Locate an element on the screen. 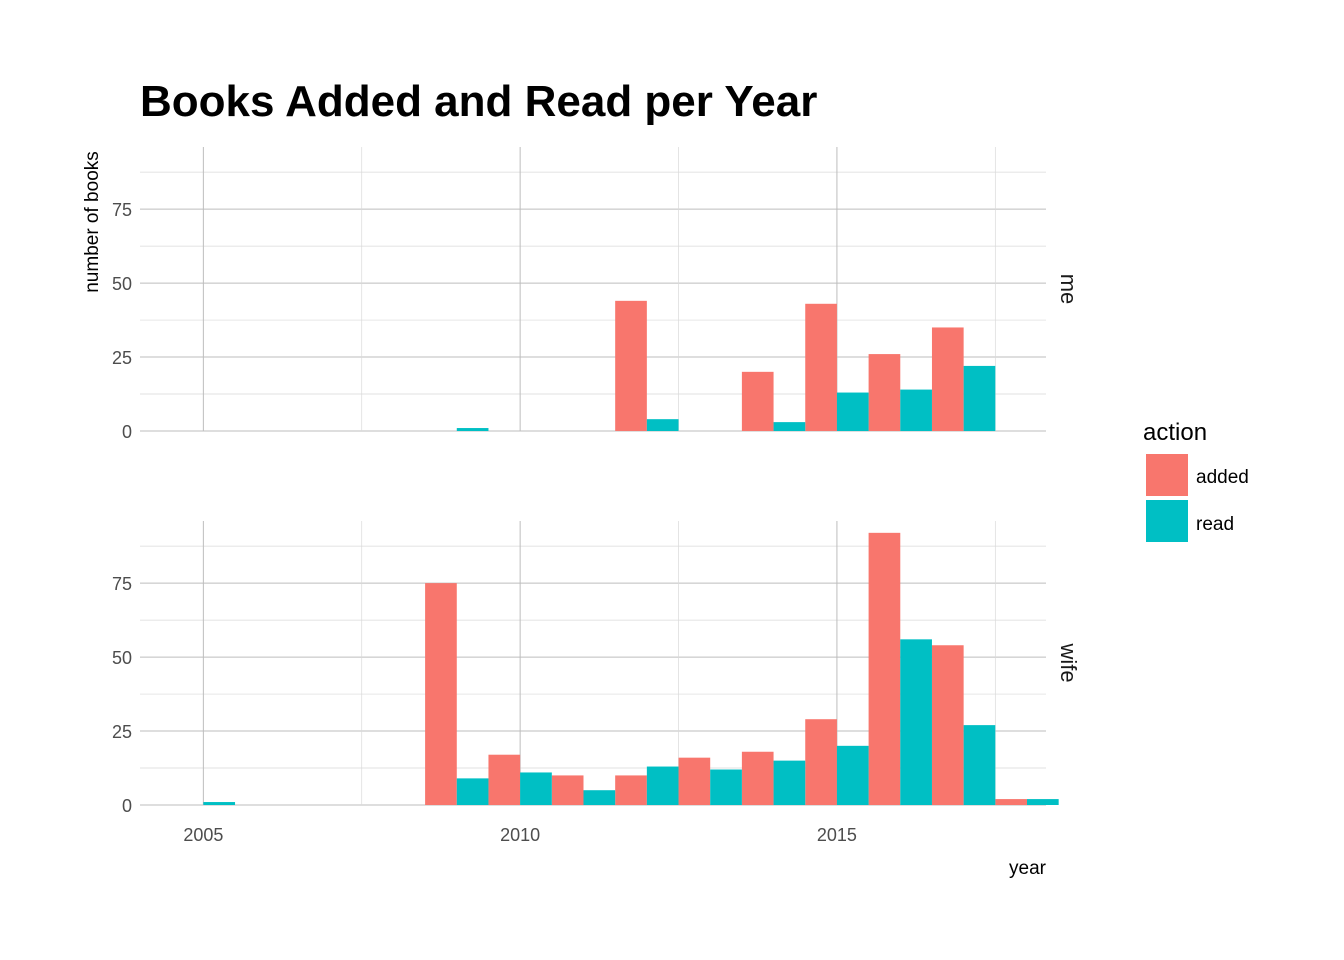 This screenshot has width=1344, height=960. bar-wife-added-2017 is located at coordinates (947, 725).